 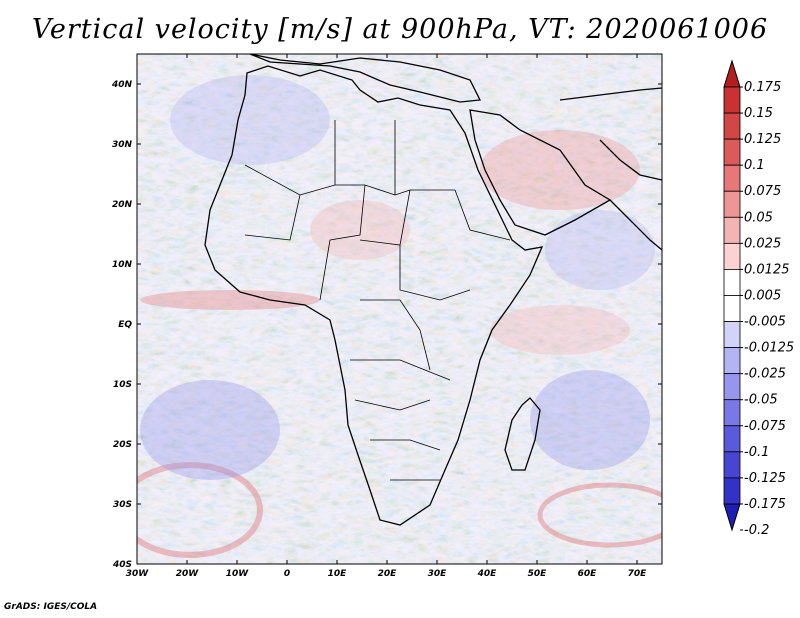 What do you see at coordinates (765, 322) in the screenshot?
I see `colorbar-label: -0.005` at bounding box center [765, 322].